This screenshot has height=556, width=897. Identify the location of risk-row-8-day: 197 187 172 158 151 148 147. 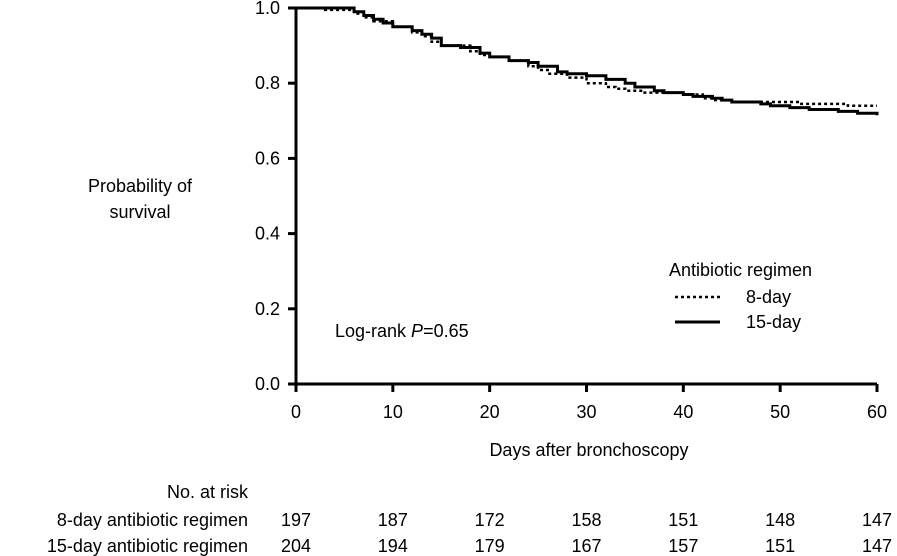
(586, 520).